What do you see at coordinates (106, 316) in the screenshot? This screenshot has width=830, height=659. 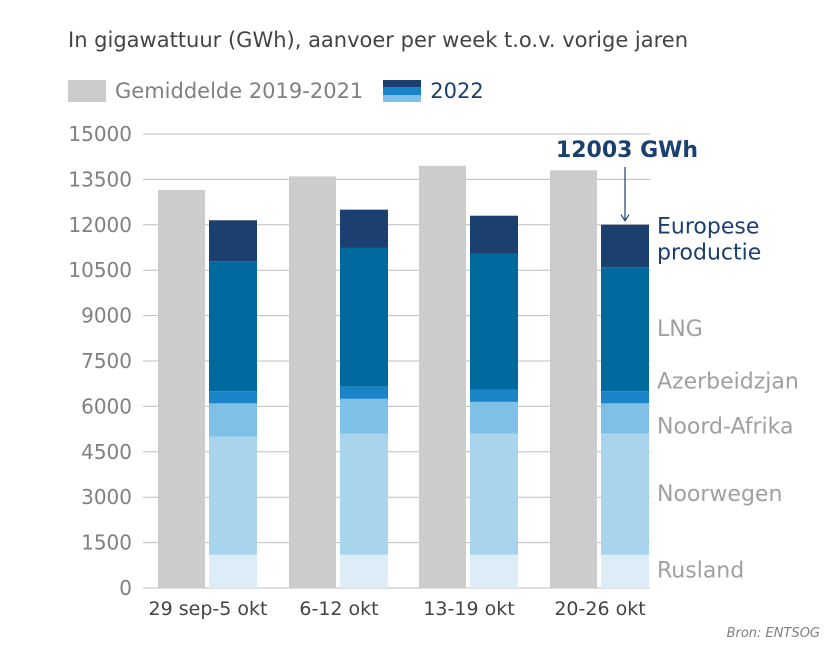 I see `y-tick-label: 9000` at bounding box center [106, 316].